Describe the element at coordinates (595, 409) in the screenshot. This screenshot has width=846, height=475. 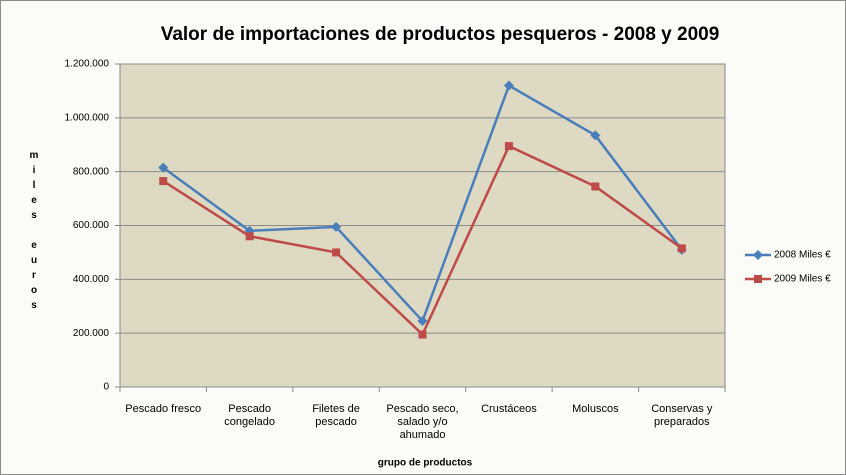
I see `x-tick-label: Moluscos` at that location.